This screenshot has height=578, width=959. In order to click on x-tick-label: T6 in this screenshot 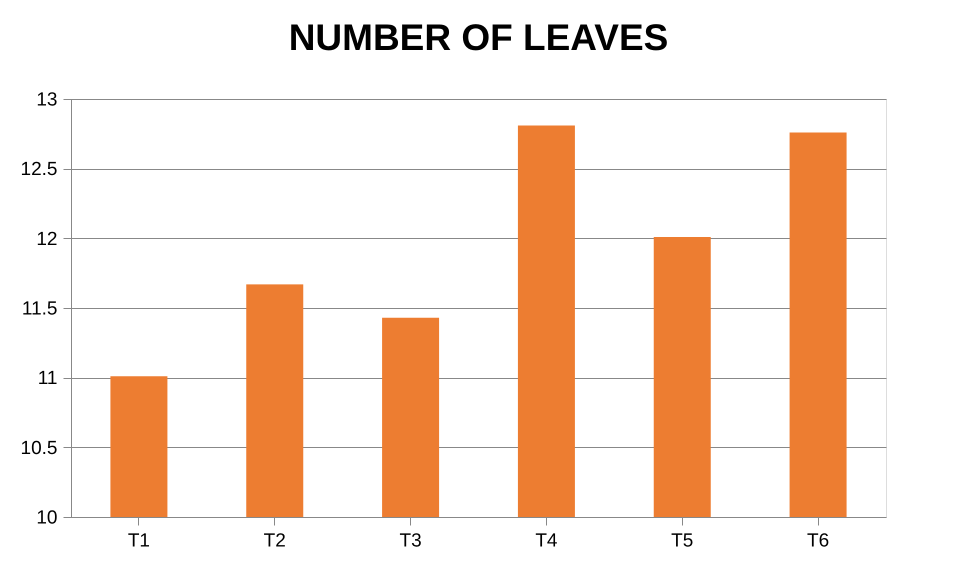, I will do `click(818, 541)`.